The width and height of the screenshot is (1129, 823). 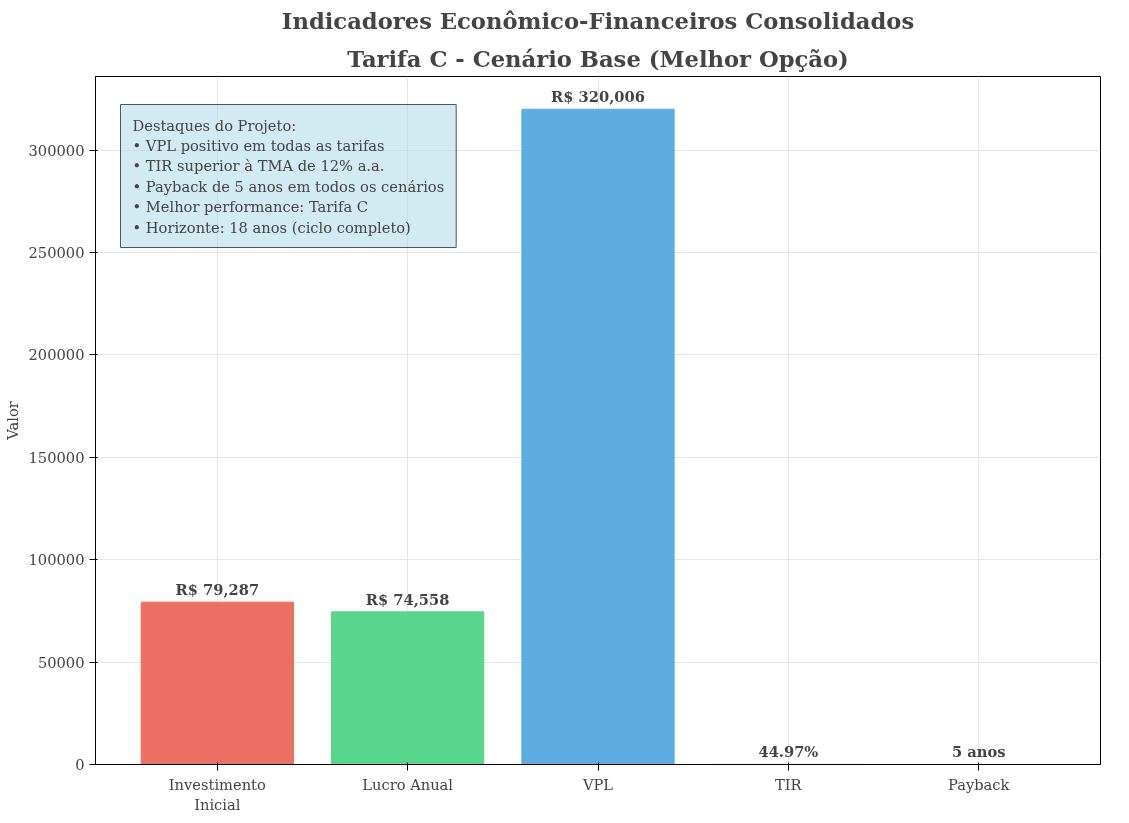 I want to click on y-tick-label: 0, so click(x=80, y=764).